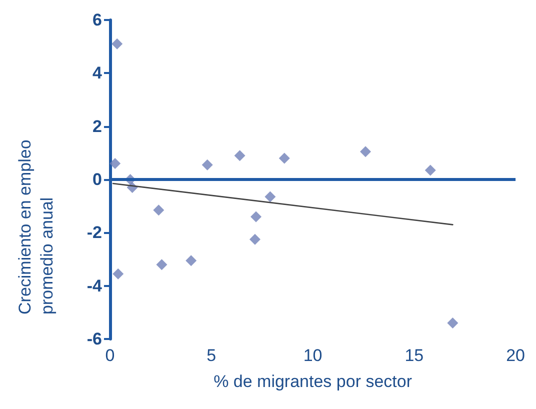  I want to click on y-tick-label: 6, so click(97, 20).